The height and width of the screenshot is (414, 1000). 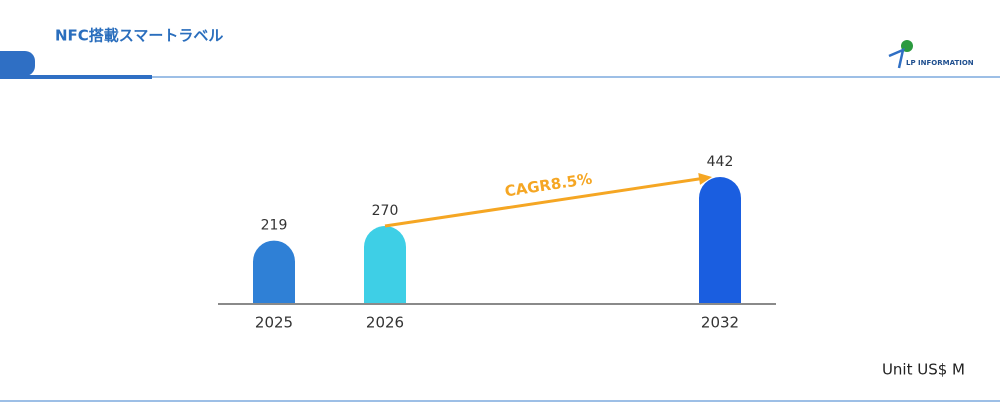 I want to click on logo-text: LP INFORMATION, so click(x=940, y=63).